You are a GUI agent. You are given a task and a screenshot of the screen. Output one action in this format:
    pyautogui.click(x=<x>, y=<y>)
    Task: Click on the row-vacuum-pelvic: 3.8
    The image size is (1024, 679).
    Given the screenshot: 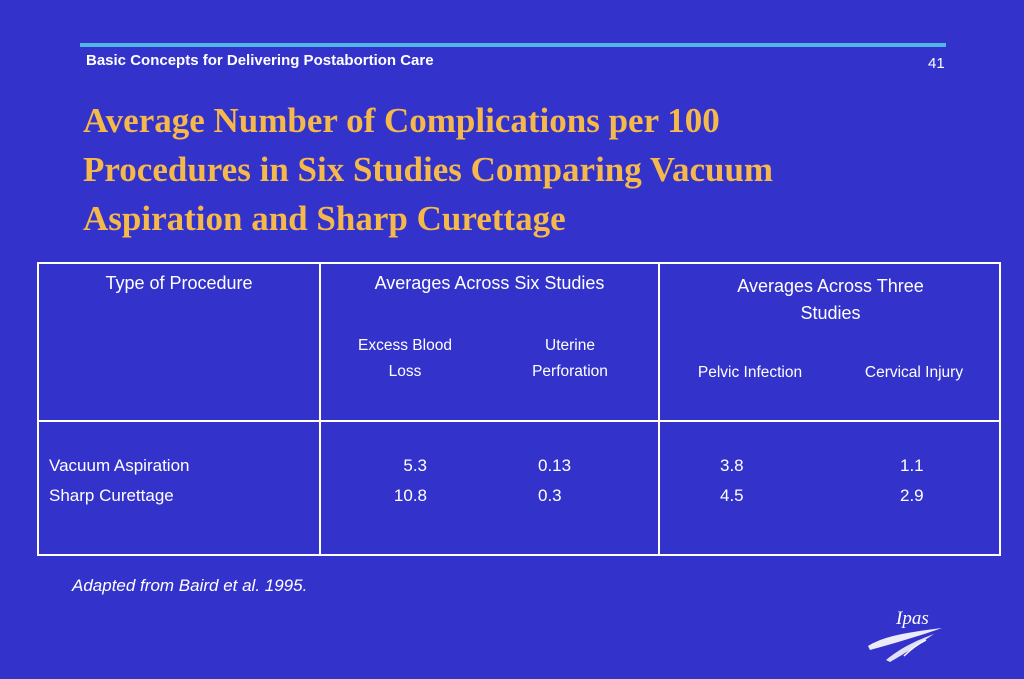 What is the action you would take?
    pyautogui.click(x=732, y=465)
    